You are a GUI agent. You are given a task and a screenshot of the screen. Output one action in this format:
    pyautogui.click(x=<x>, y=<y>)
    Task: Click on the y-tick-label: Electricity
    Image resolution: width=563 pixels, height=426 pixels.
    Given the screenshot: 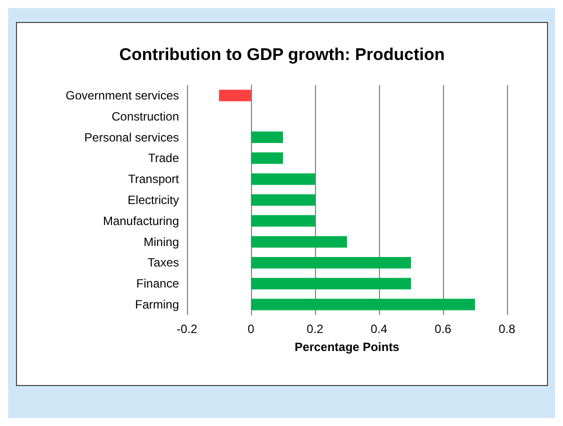 What is the action you would take?
    pyautogui.click(x=153, y=200)
    